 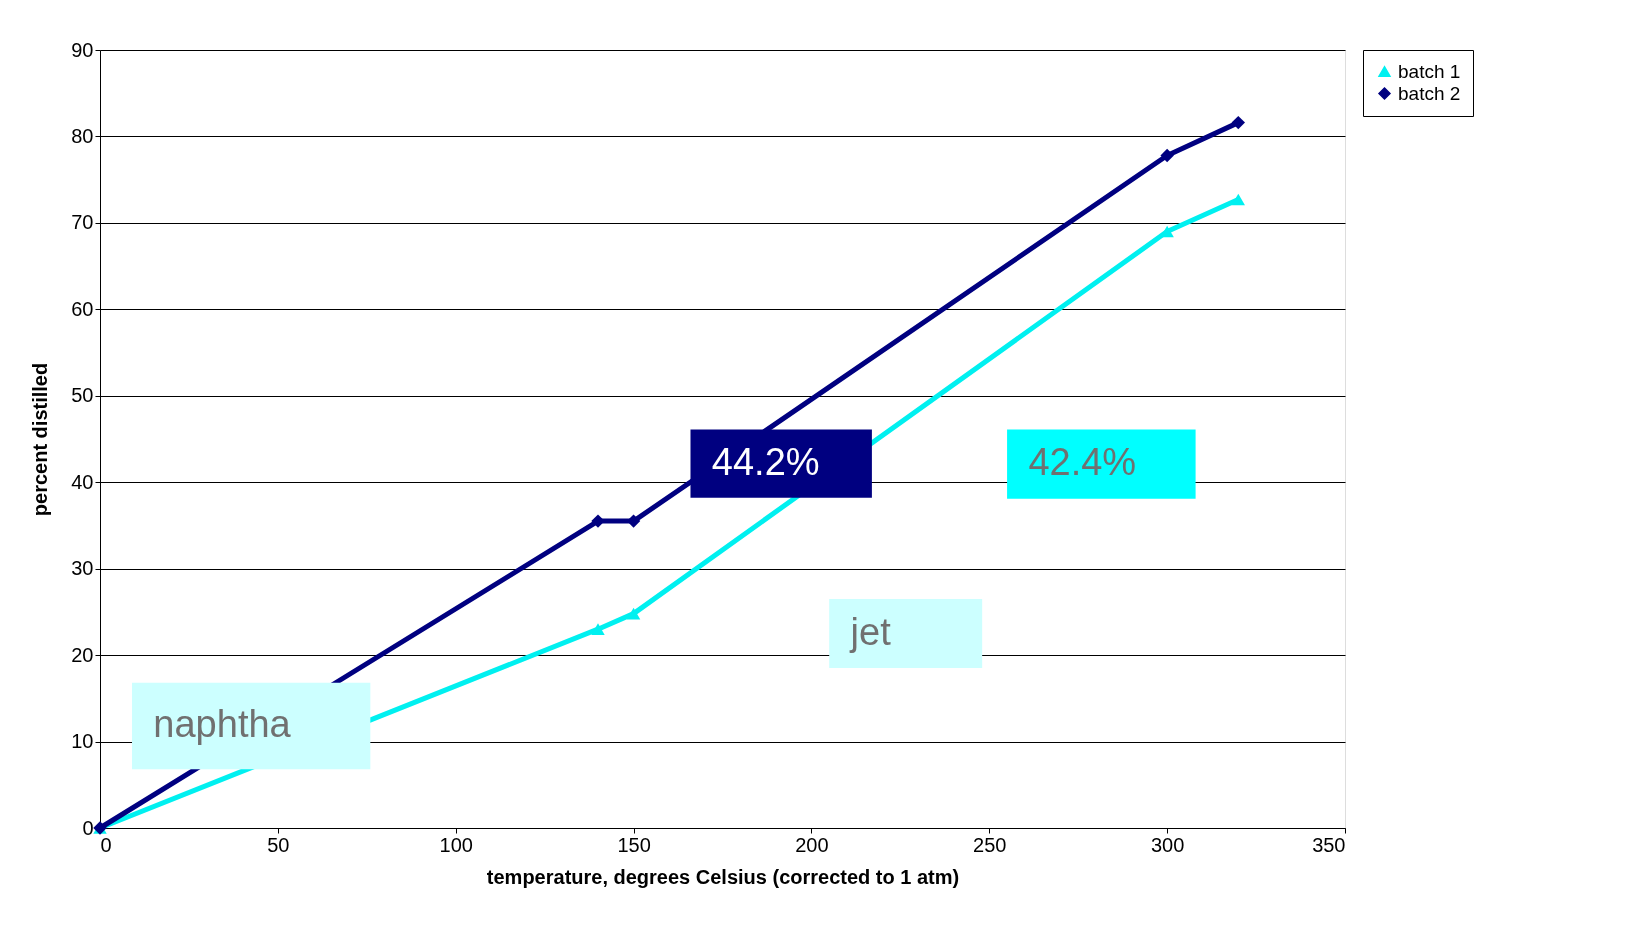 What do you see at coordinates (88, 827) in the screenshot?
I see `y-tick-label: 0` at bounding box center [88, 827].